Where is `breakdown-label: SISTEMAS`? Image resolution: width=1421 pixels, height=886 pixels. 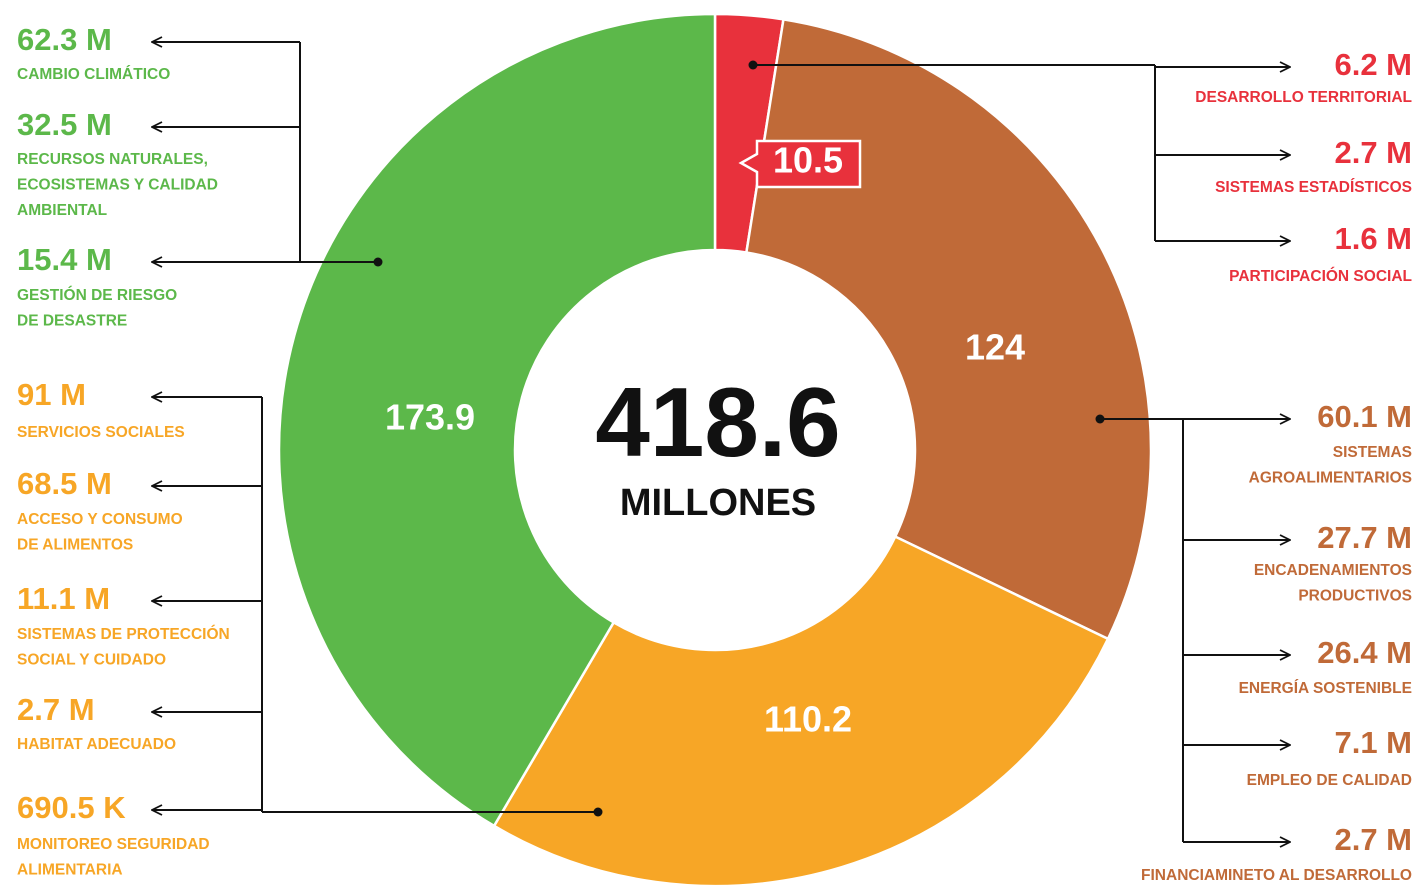 breakdown-label: SISTEMAS is located at coordinates (1372, 452).